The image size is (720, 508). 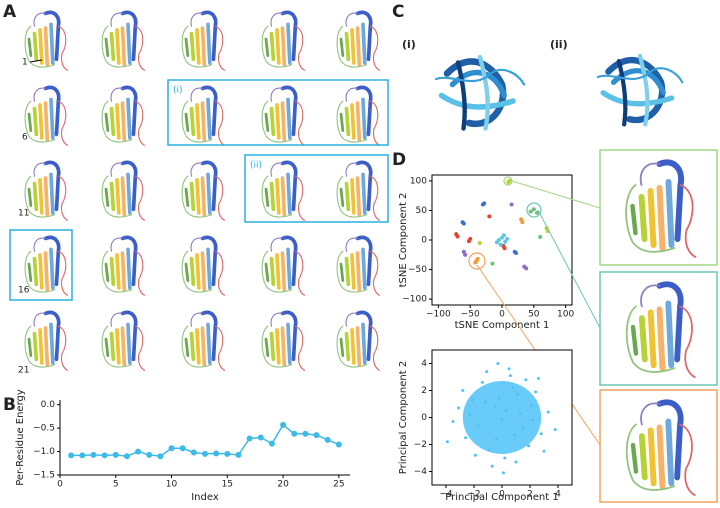 I want to click on x-tick-label: 25, so click(x=338, y=485).